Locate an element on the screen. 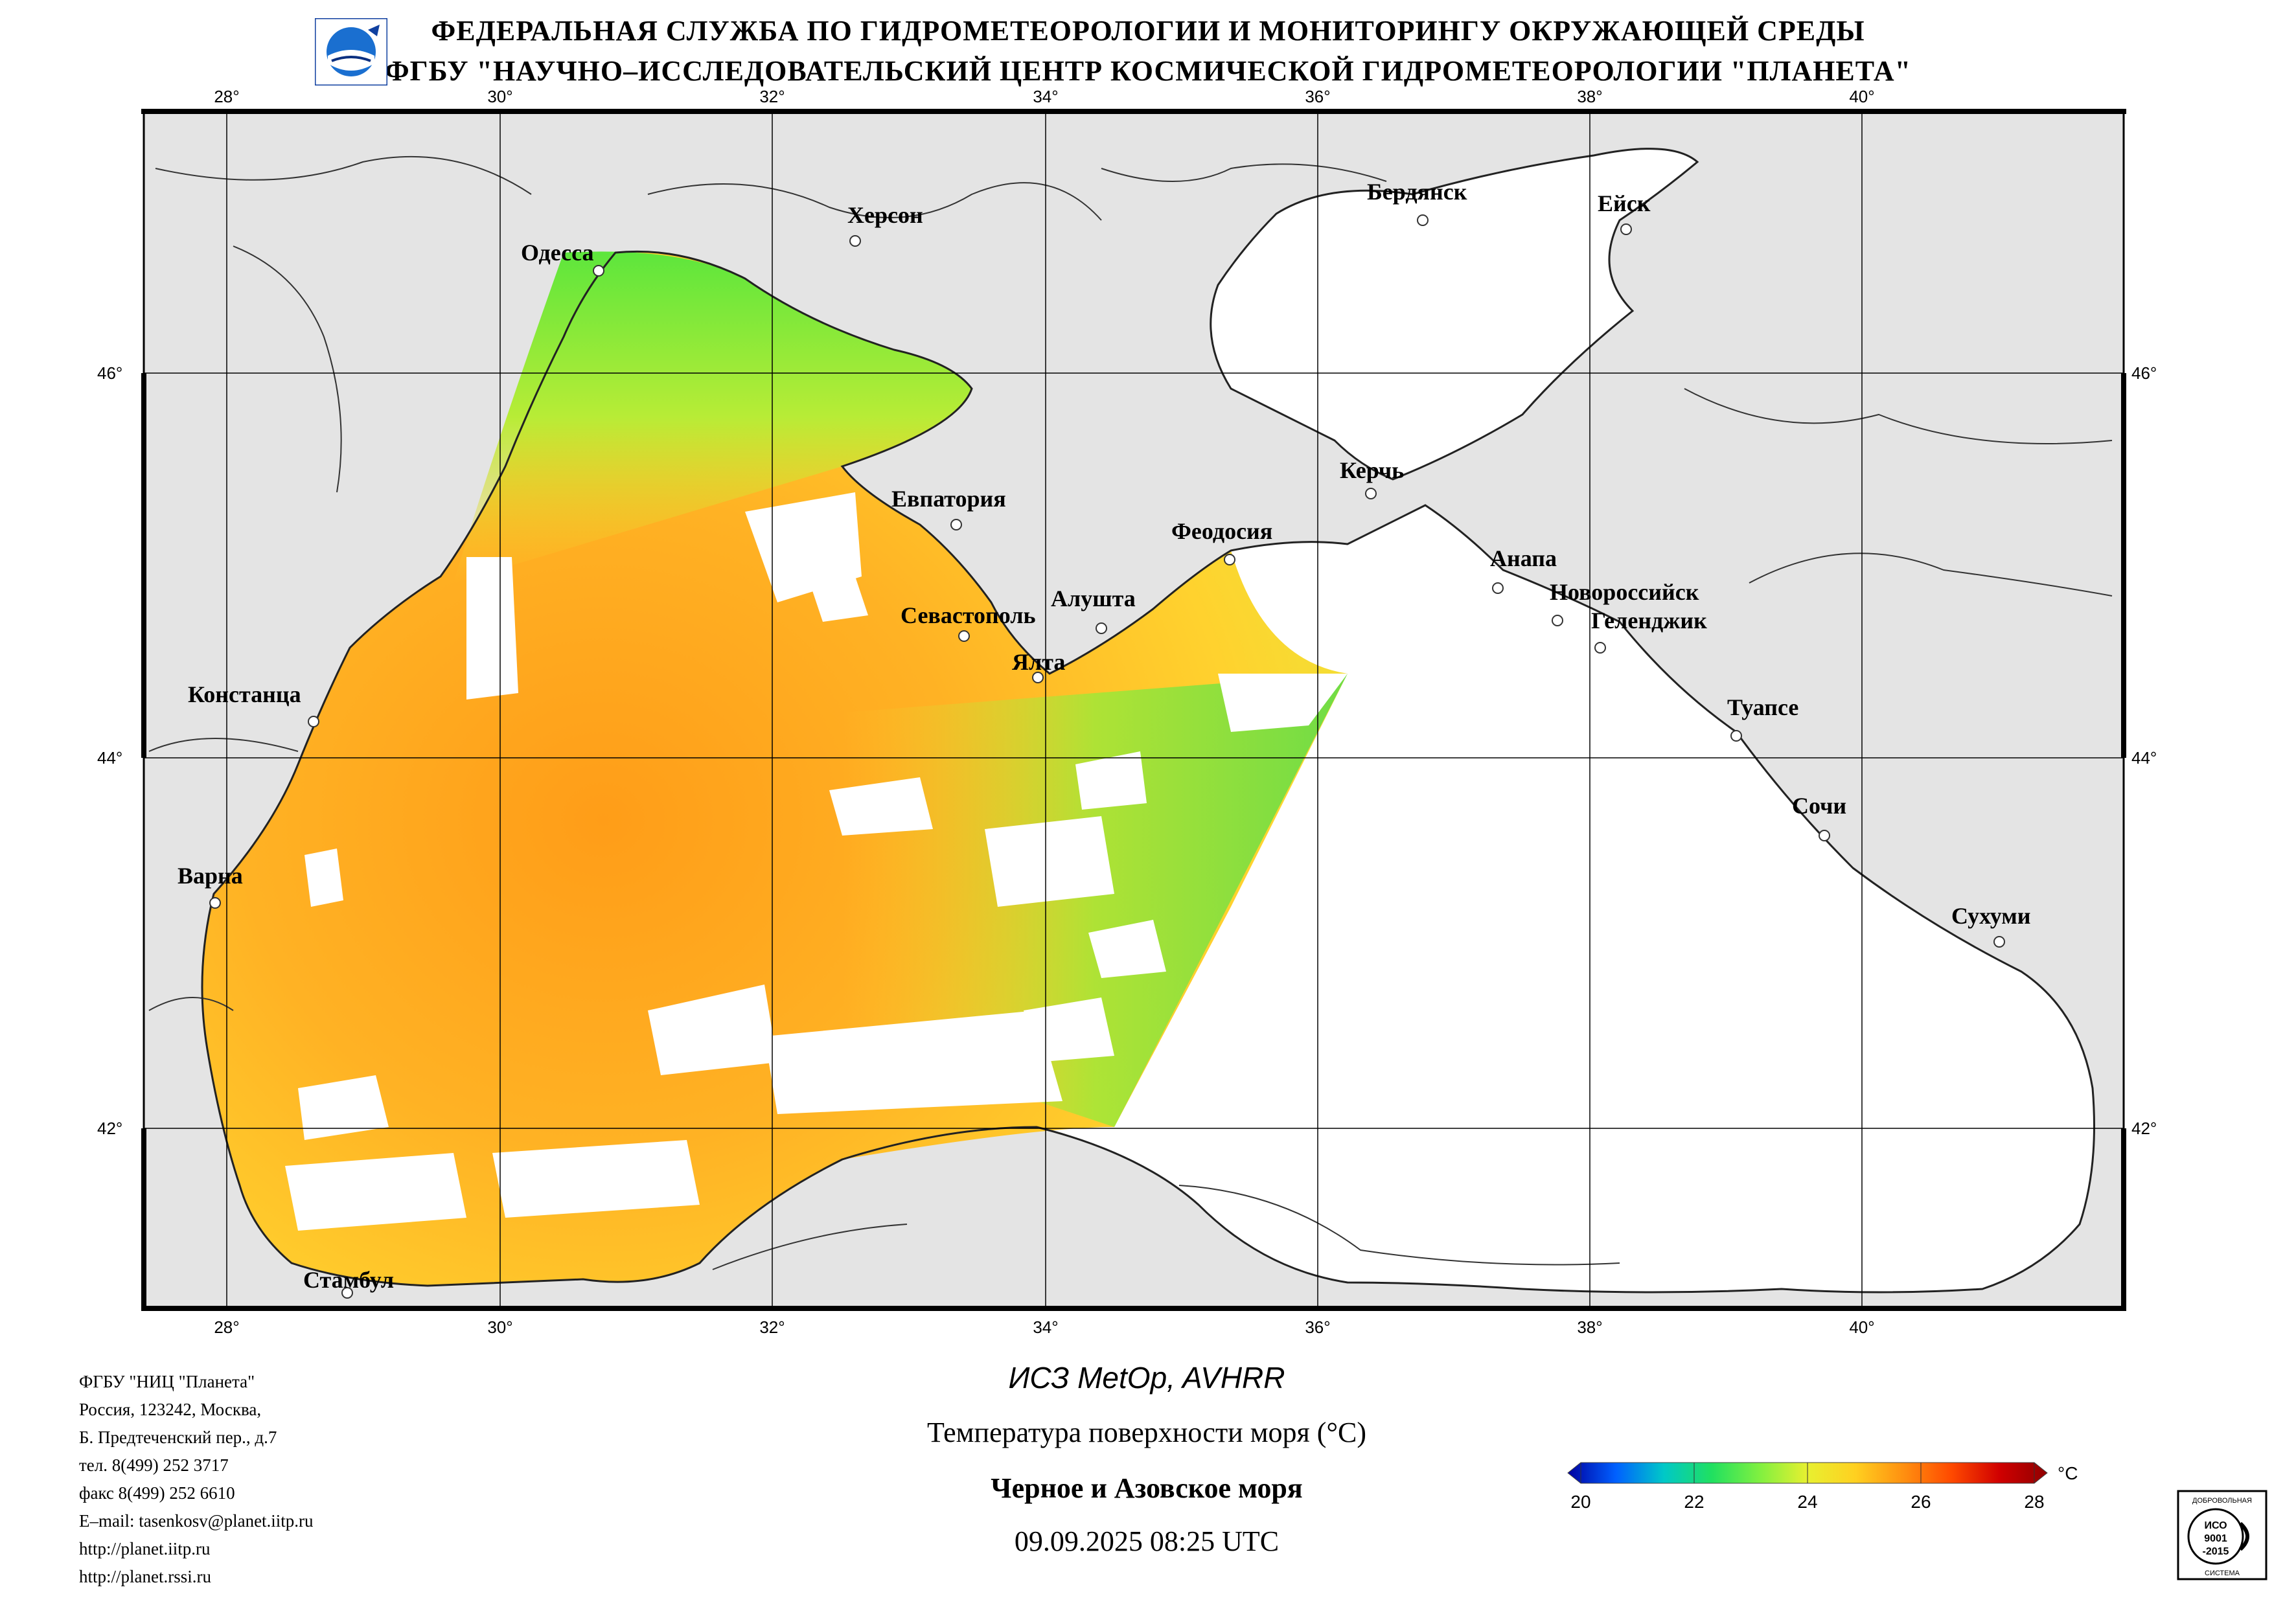 This screenshot has height=1607, width=2296. org-line: тел. 8(499) 252 3717 is located at coordinates (154, 1465).